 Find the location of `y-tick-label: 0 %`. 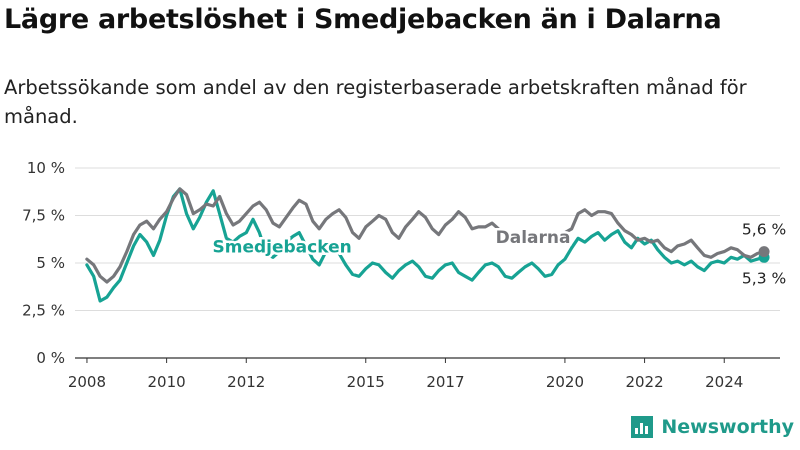

y-tick-label: 0 % is located at coordinates (50, 358).